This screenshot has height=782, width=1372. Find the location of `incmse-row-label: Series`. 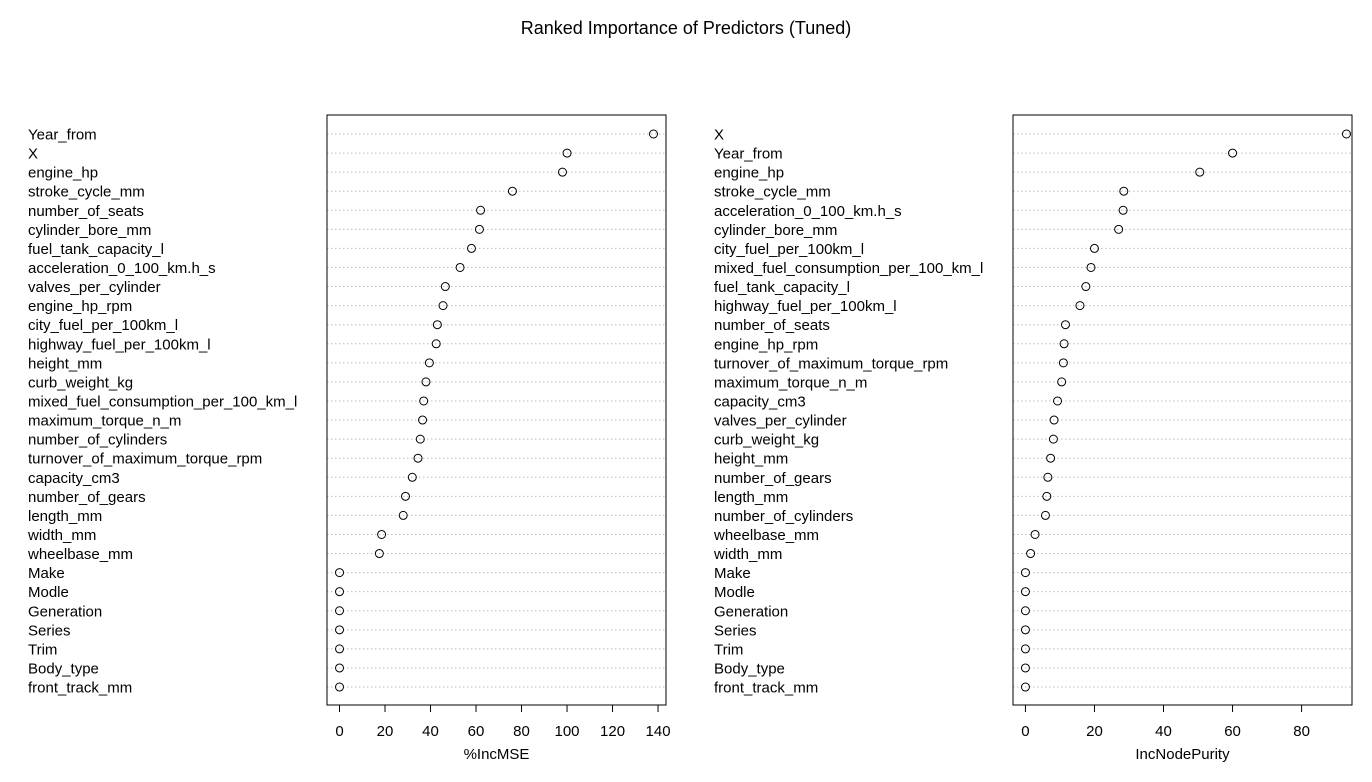

incmse-row-label: Series is located at coordinates (49, 630).